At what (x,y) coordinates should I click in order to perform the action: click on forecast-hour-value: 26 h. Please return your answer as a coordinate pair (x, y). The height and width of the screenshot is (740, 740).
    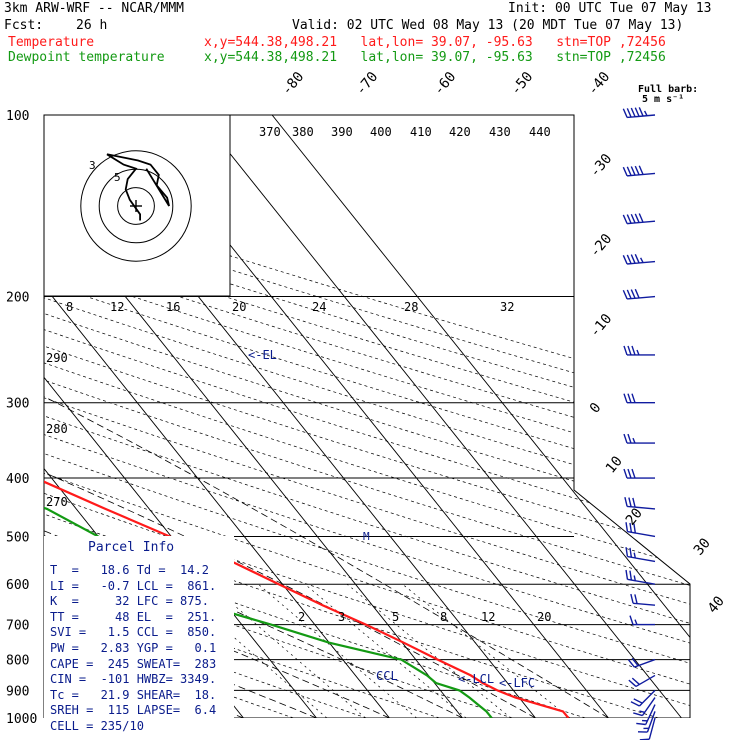
    Looking at the image, I should click on (92, 25).